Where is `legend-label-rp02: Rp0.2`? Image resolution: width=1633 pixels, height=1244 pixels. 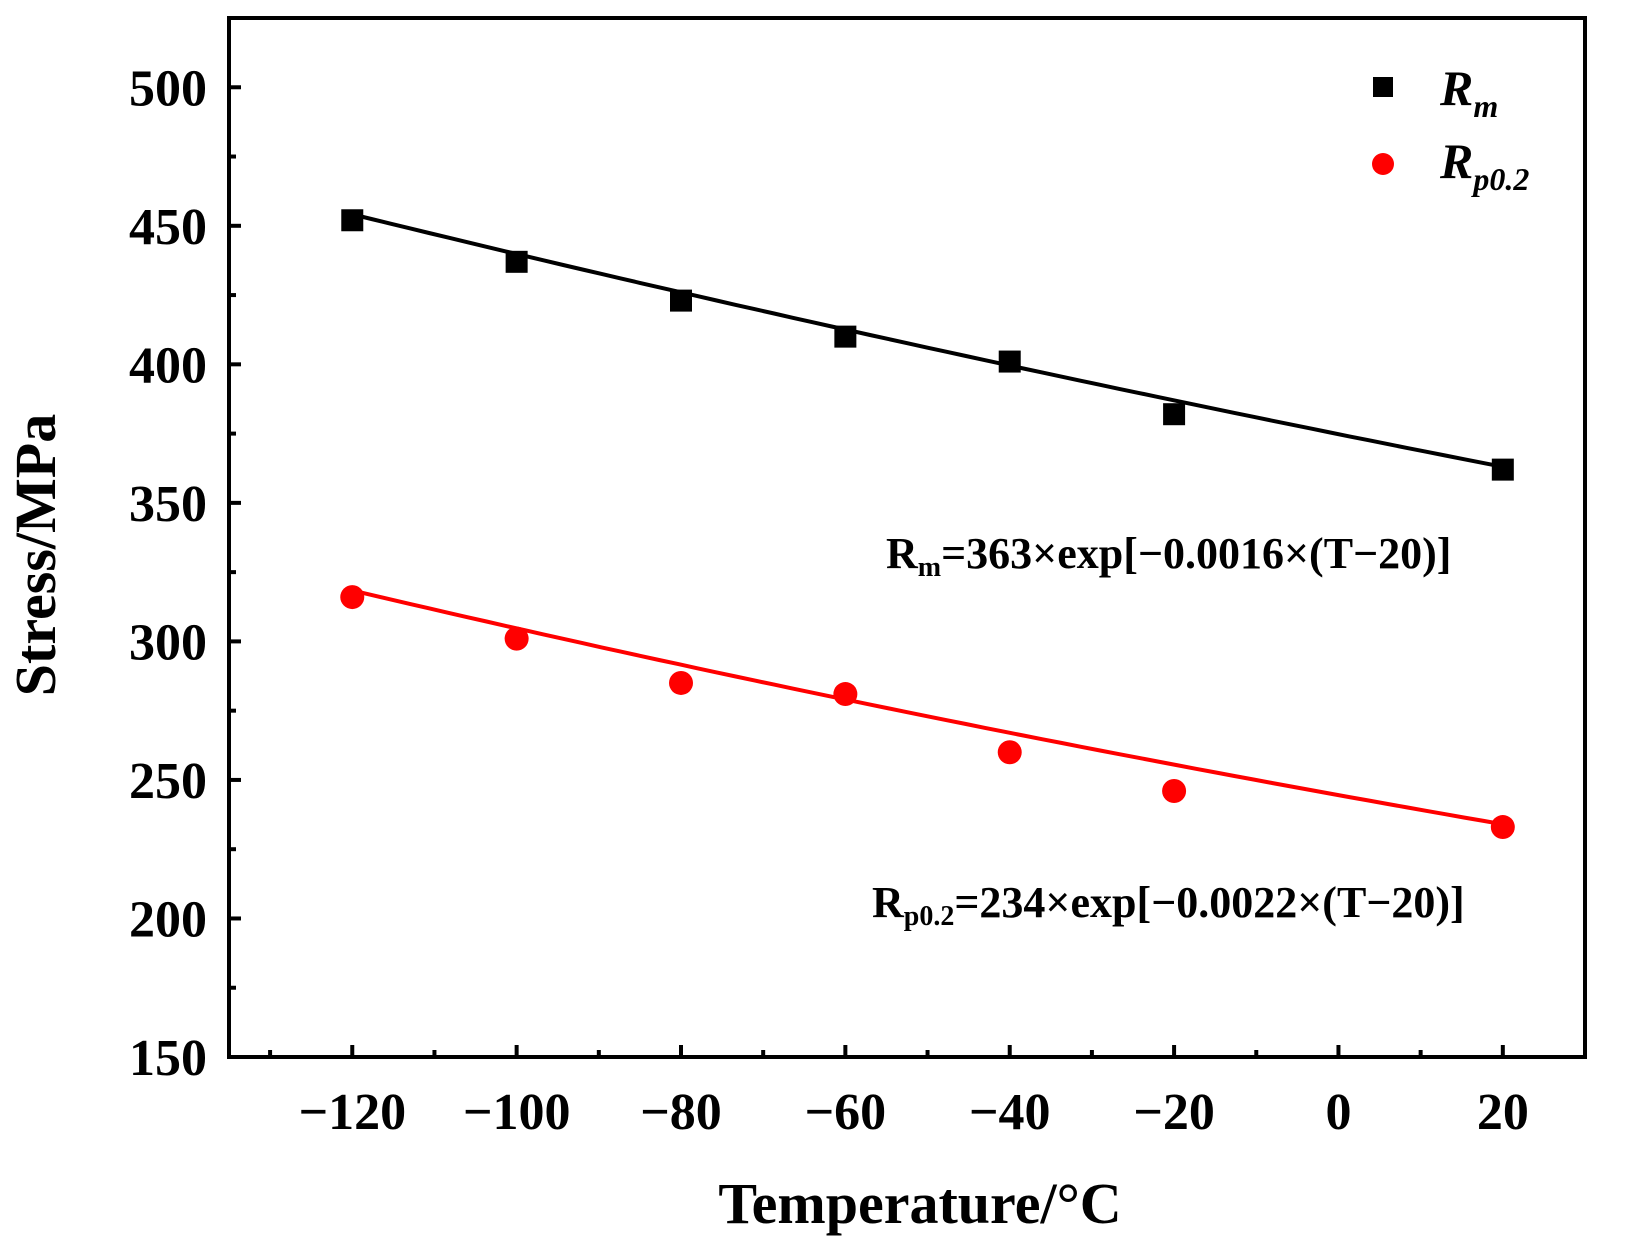
legend-label-rp02: Rp0.2 is located at coordinates (1484, 165).